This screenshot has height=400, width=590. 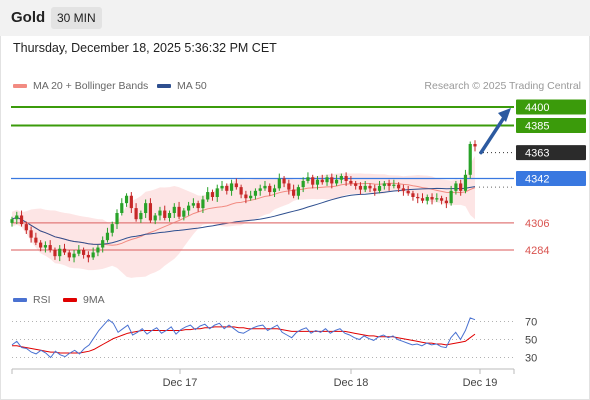 What do you see at coordinates (537, 180) in the screenshot?
I see `level-label-4342: 4342` at bounding box center [537, 180].